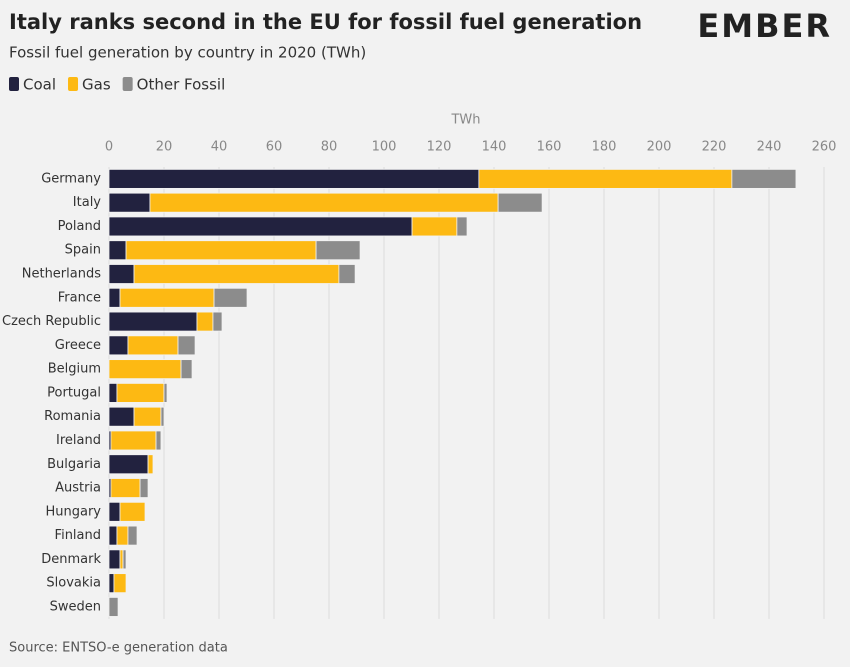 This screenshot has width=850, height=667. I want to click on x-tick-label: 0, so click(109, 147).